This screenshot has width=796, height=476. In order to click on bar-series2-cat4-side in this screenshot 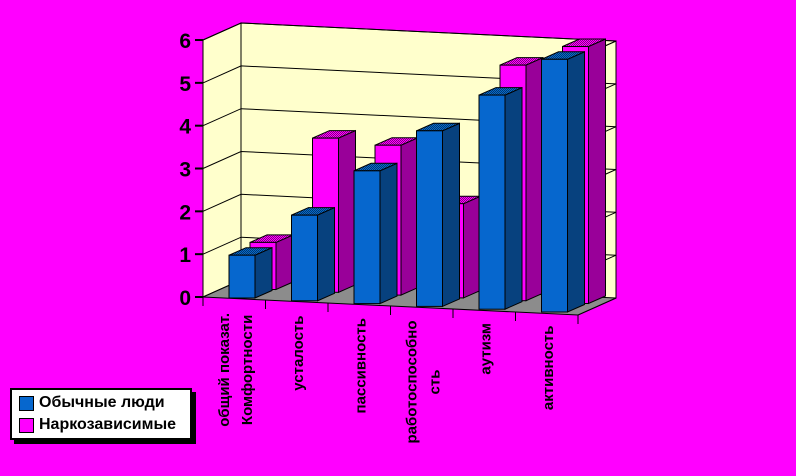, I will do `click(472, 247)`.